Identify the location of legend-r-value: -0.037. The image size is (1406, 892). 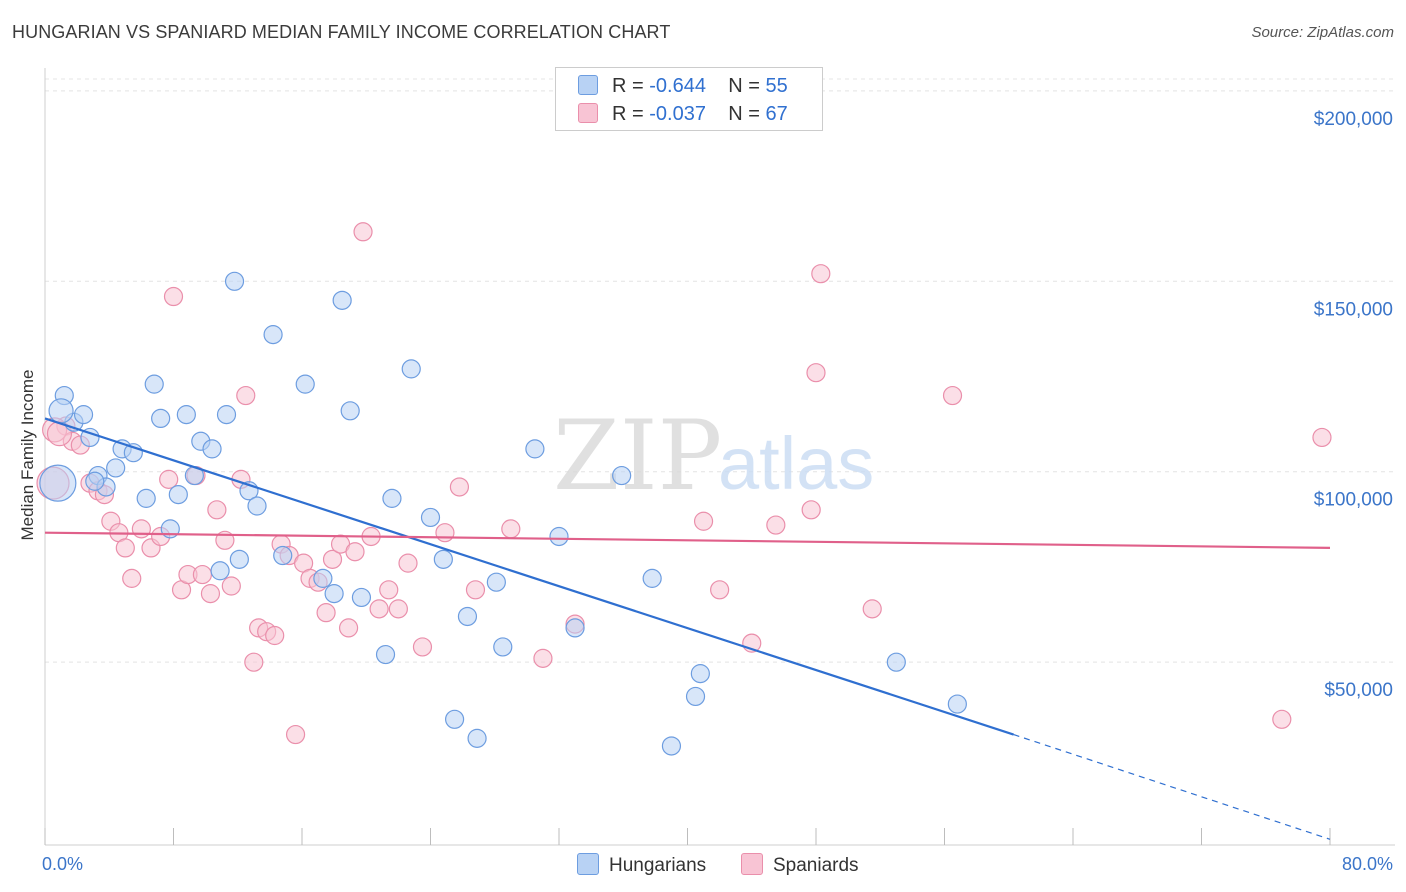
(677, 114).